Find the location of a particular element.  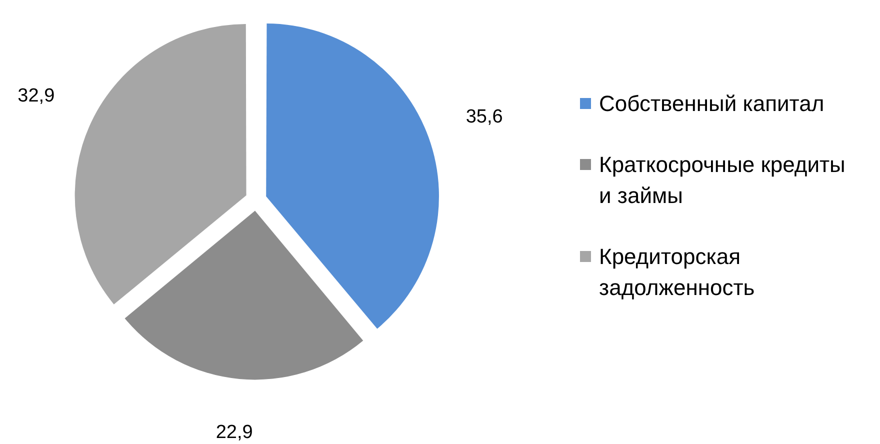

data-label: 35,6 is located at coordinates (484, 117).